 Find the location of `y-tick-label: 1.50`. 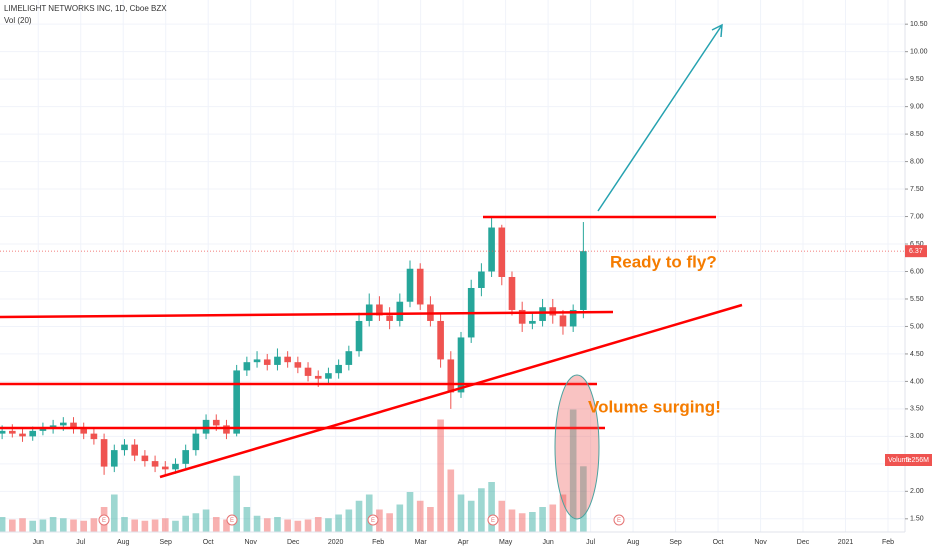

y-tick-label: 1.50 is located at coordinates (917, 519).